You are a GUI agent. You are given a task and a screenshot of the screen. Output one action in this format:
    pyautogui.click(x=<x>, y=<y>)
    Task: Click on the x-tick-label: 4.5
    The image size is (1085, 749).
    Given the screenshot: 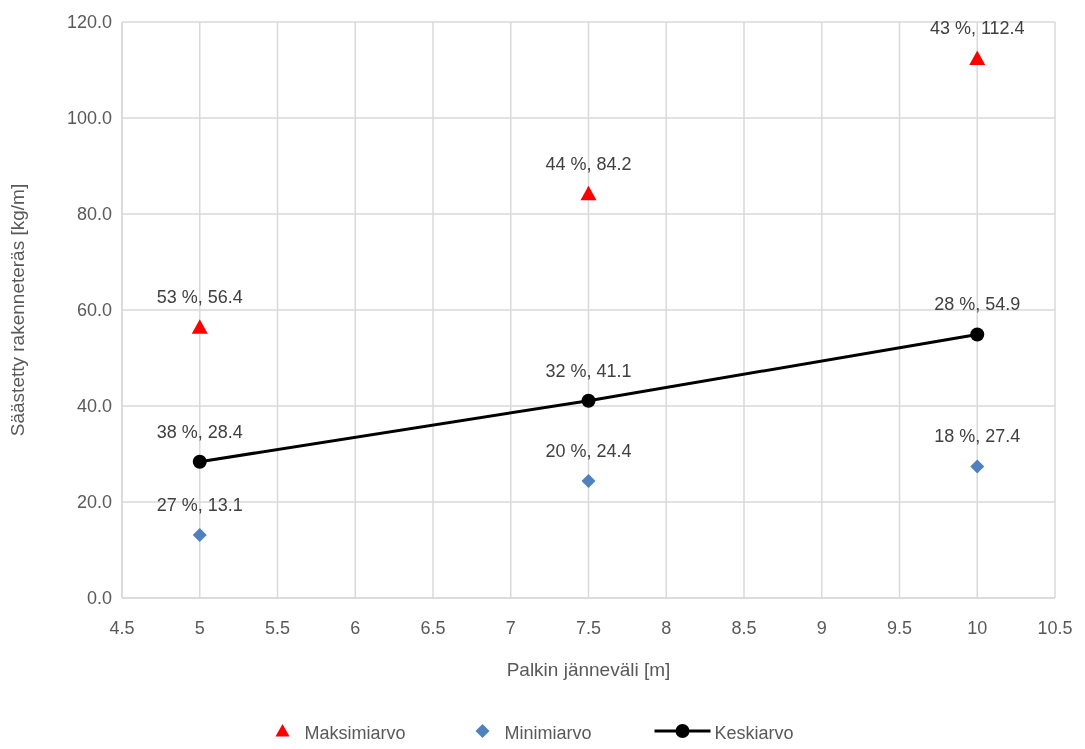 What is the action you would take?
    pyautogui.click(x=122, y=628)
    